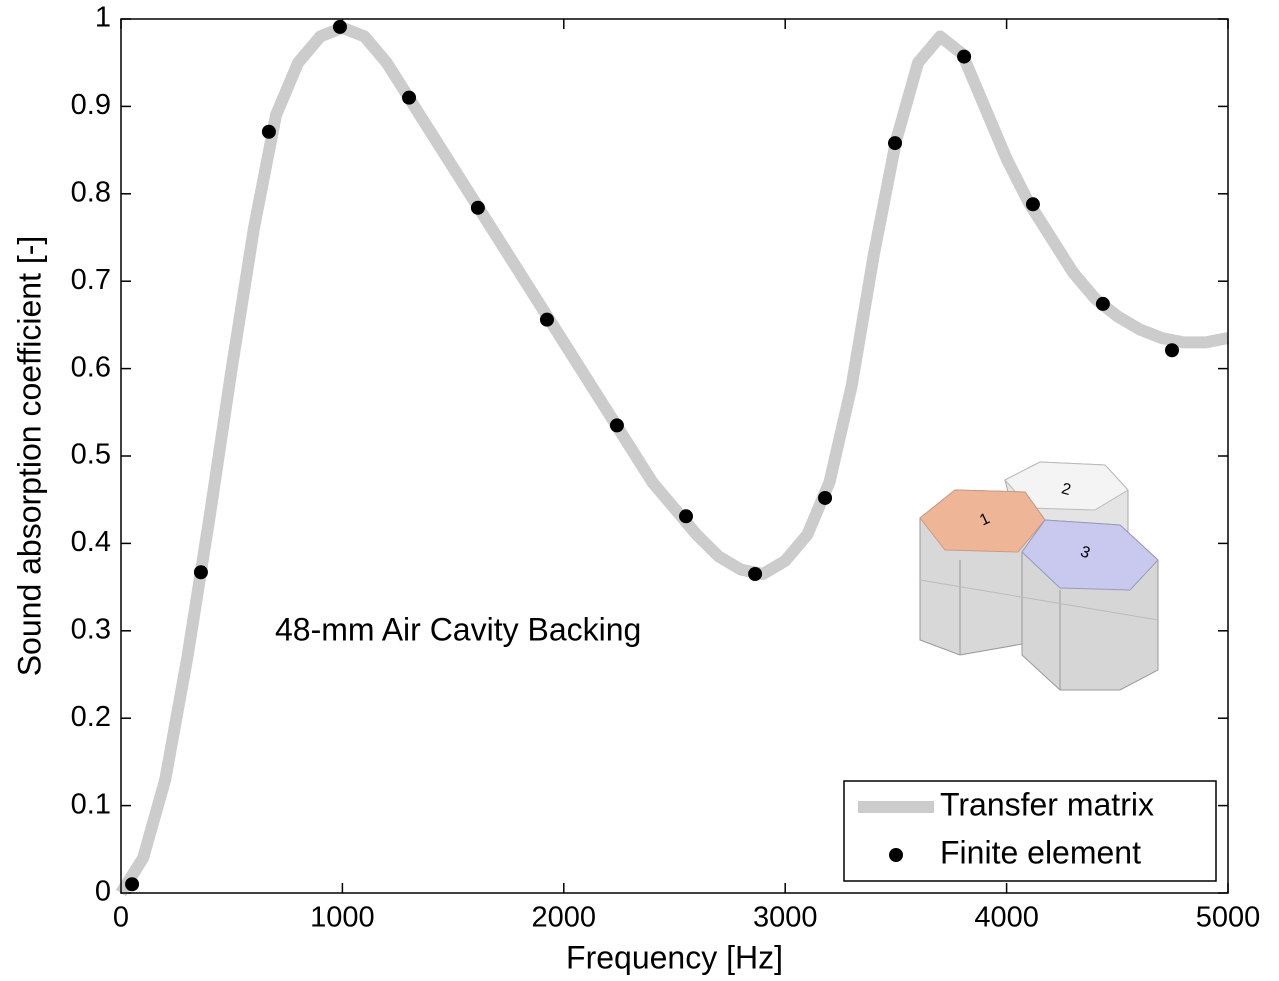  I want to click on hex-edge, so click(1039, 600).